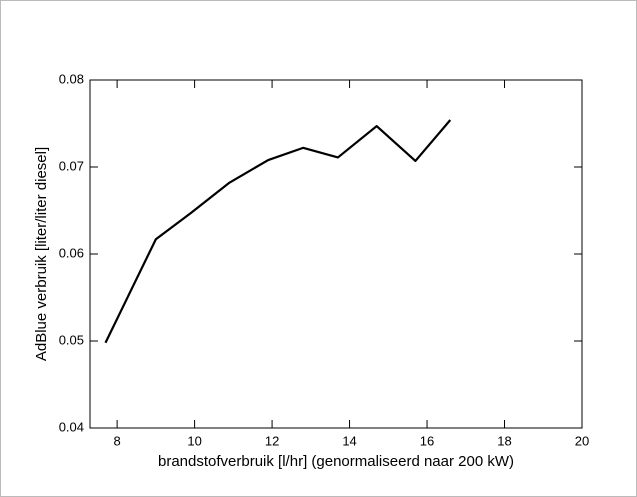  What do you see at coordinates (71, 78) in the screenshot?
I see `y-tick-label: 0.08` at bounding box center [71, 78].